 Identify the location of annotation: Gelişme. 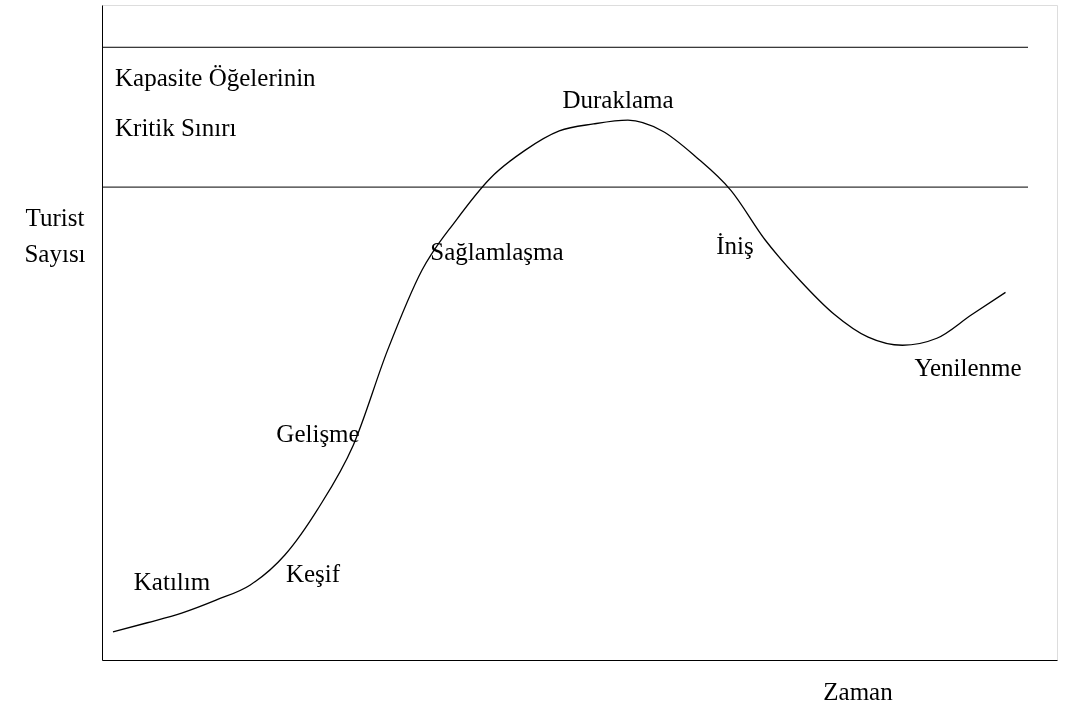
(318, 433).